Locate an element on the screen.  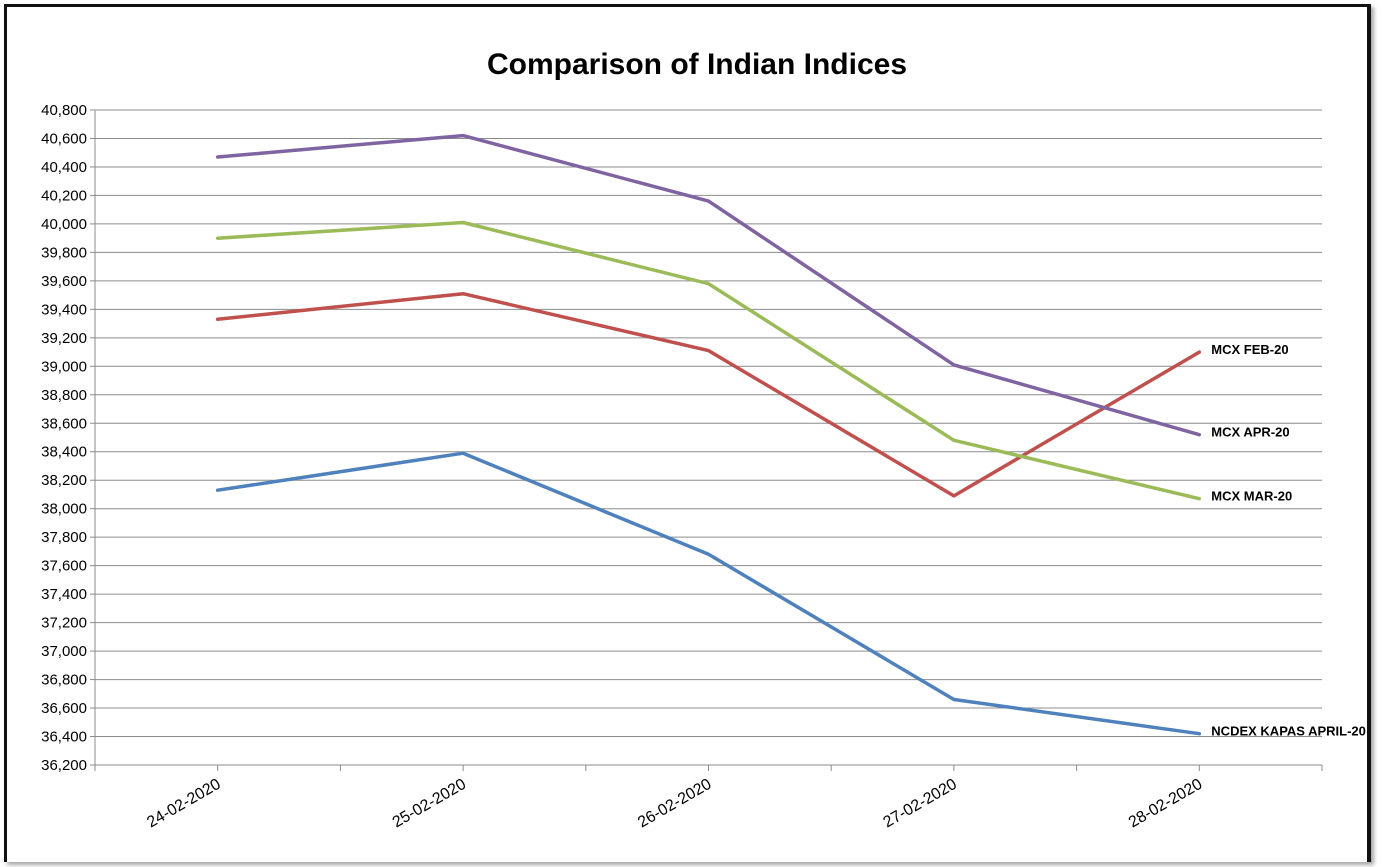
y-tick-label: 39,000 is located at coordinates (64, 366).